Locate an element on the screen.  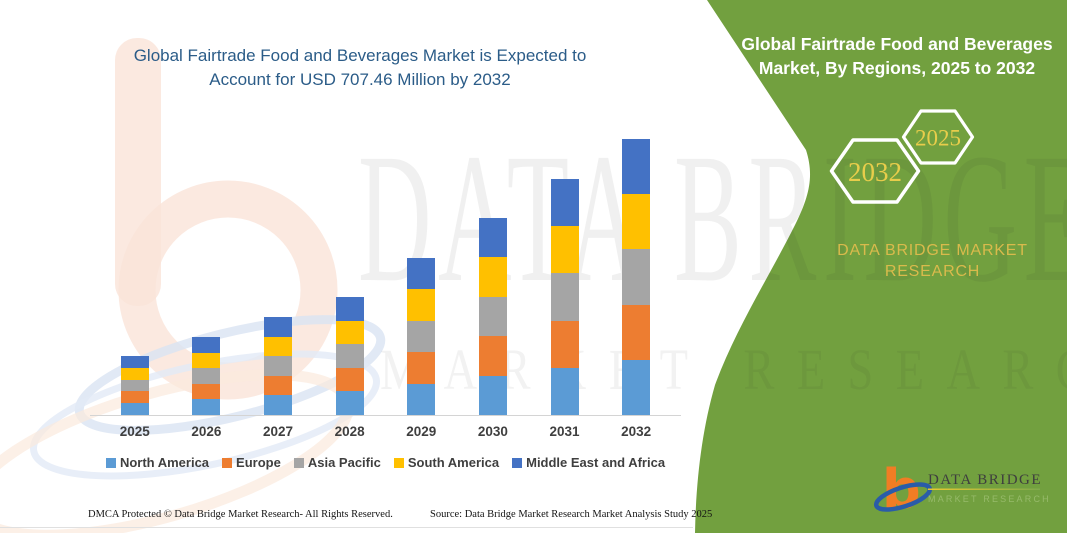
bar-column-2027 is located at coordinates (278, 207).